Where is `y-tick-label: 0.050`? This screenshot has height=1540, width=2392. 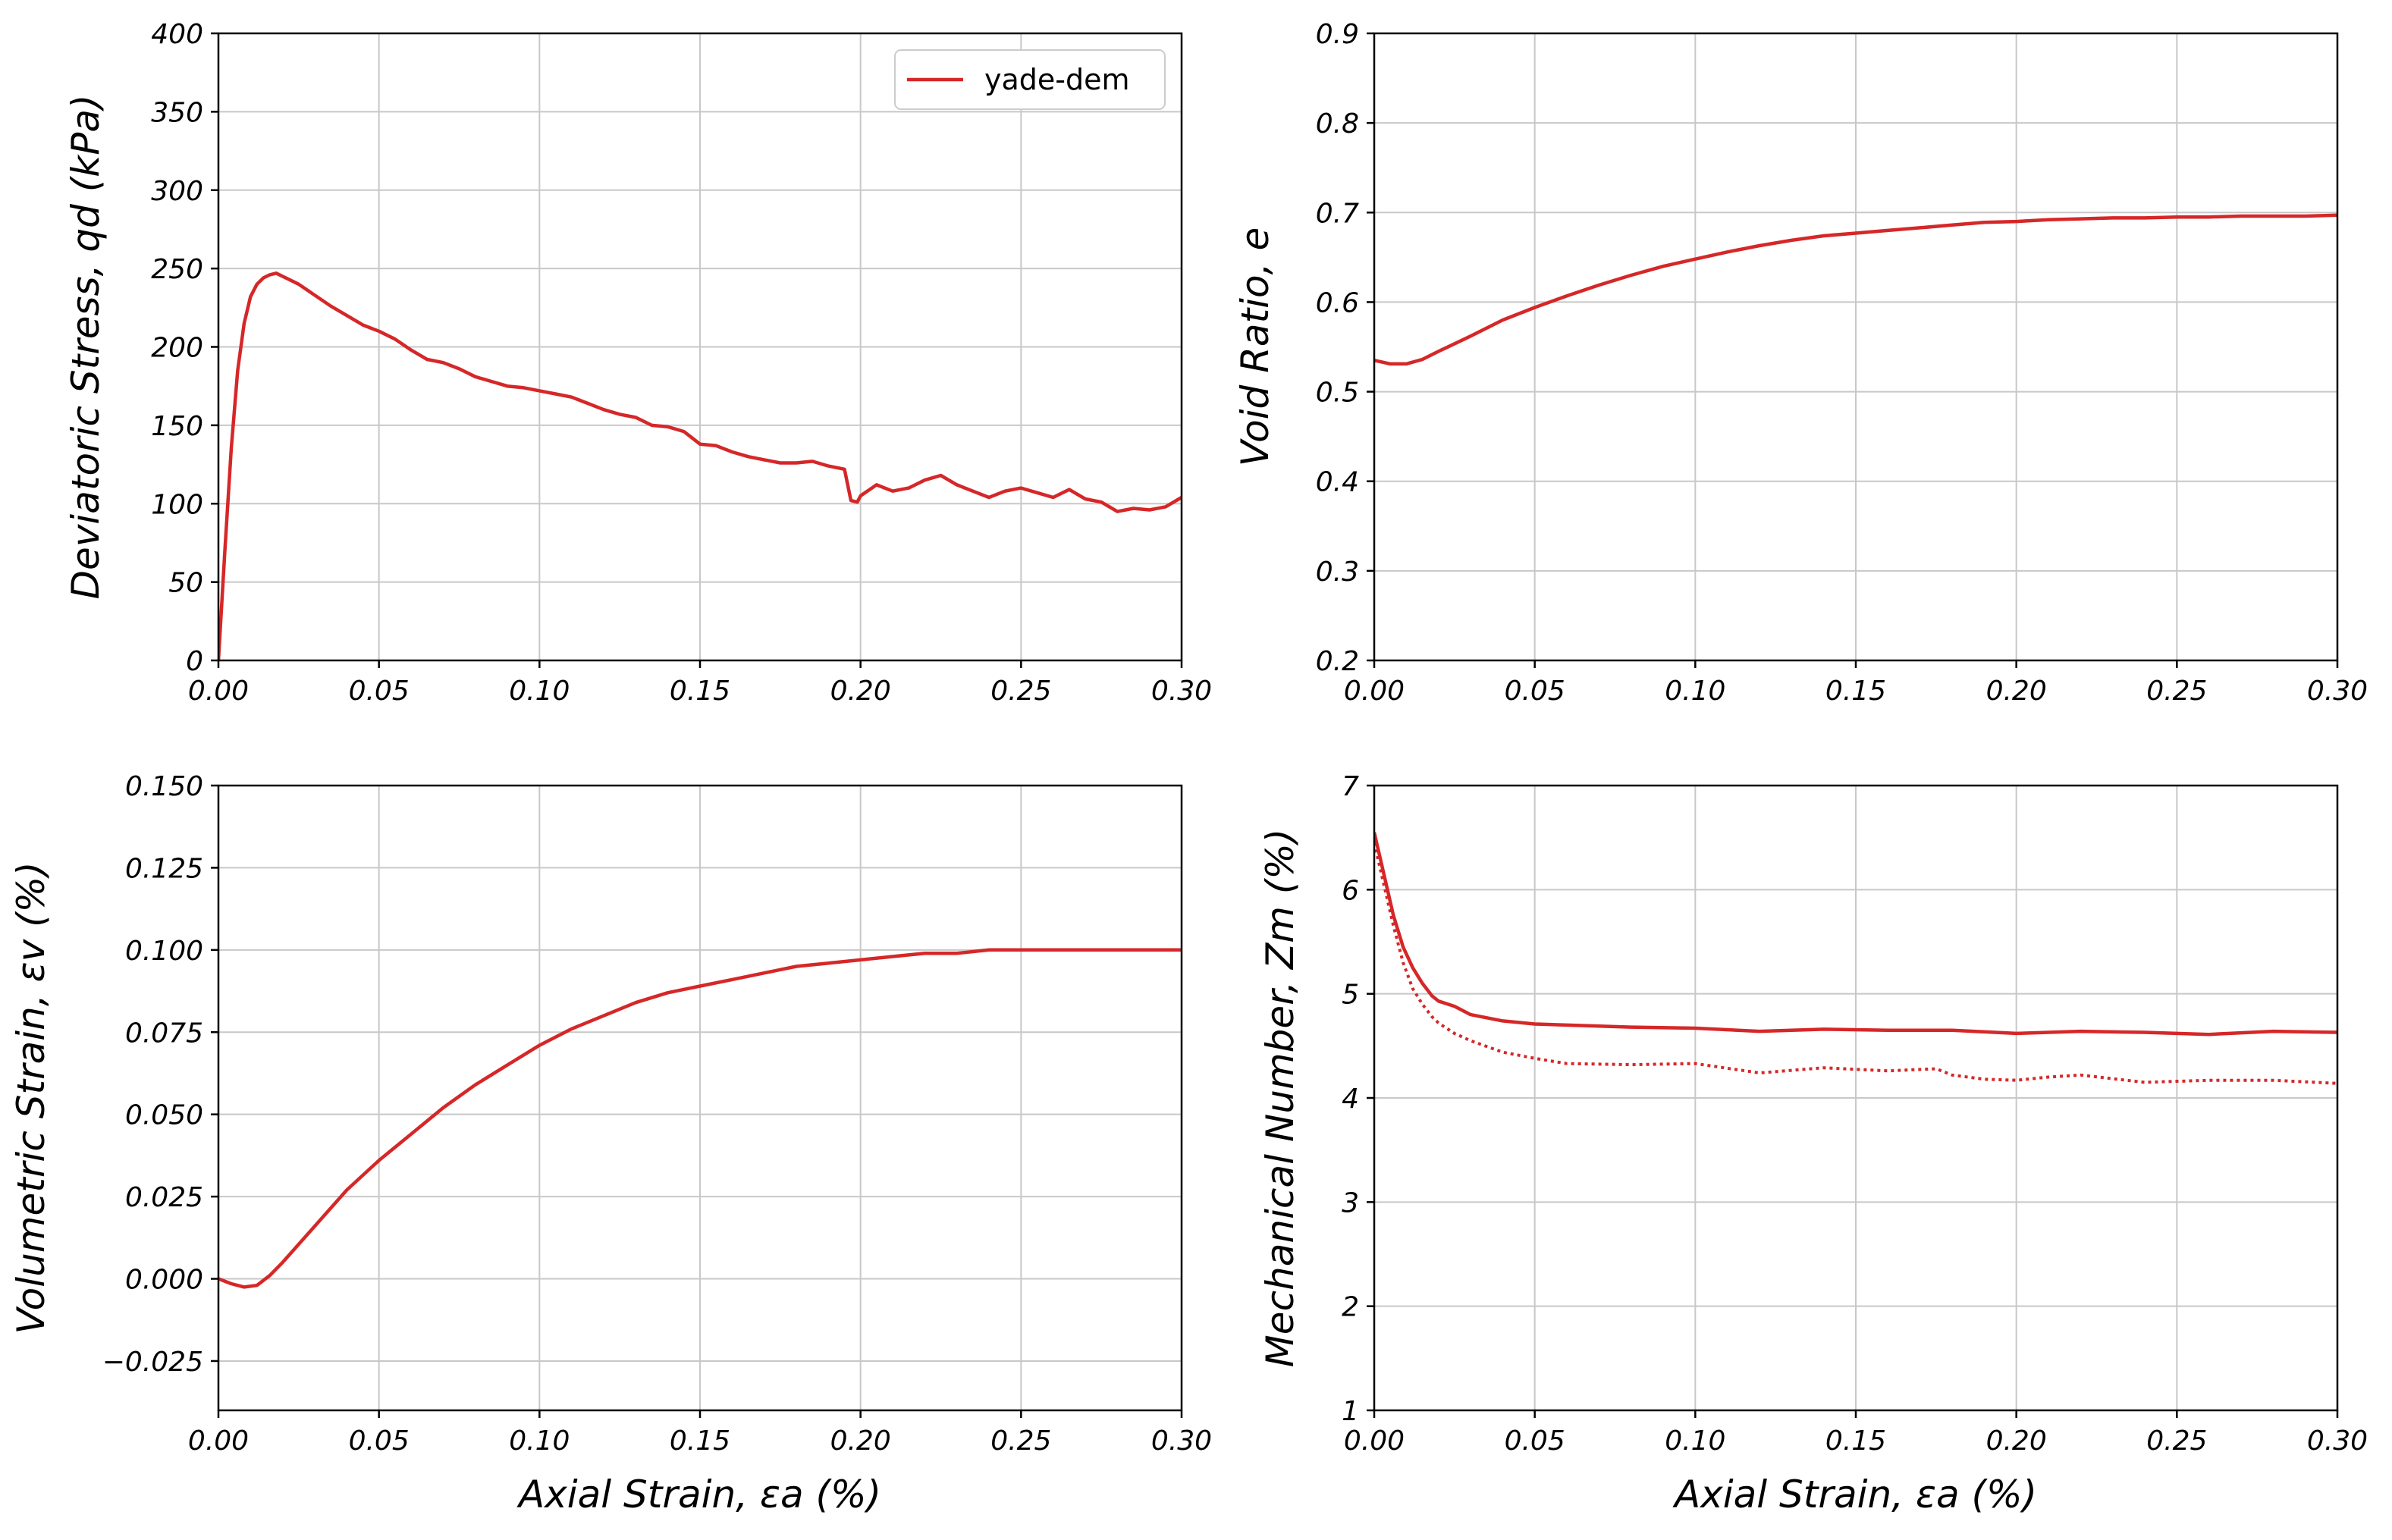 y-tick-label: 0.050 is located at coordinates (164, 1116).